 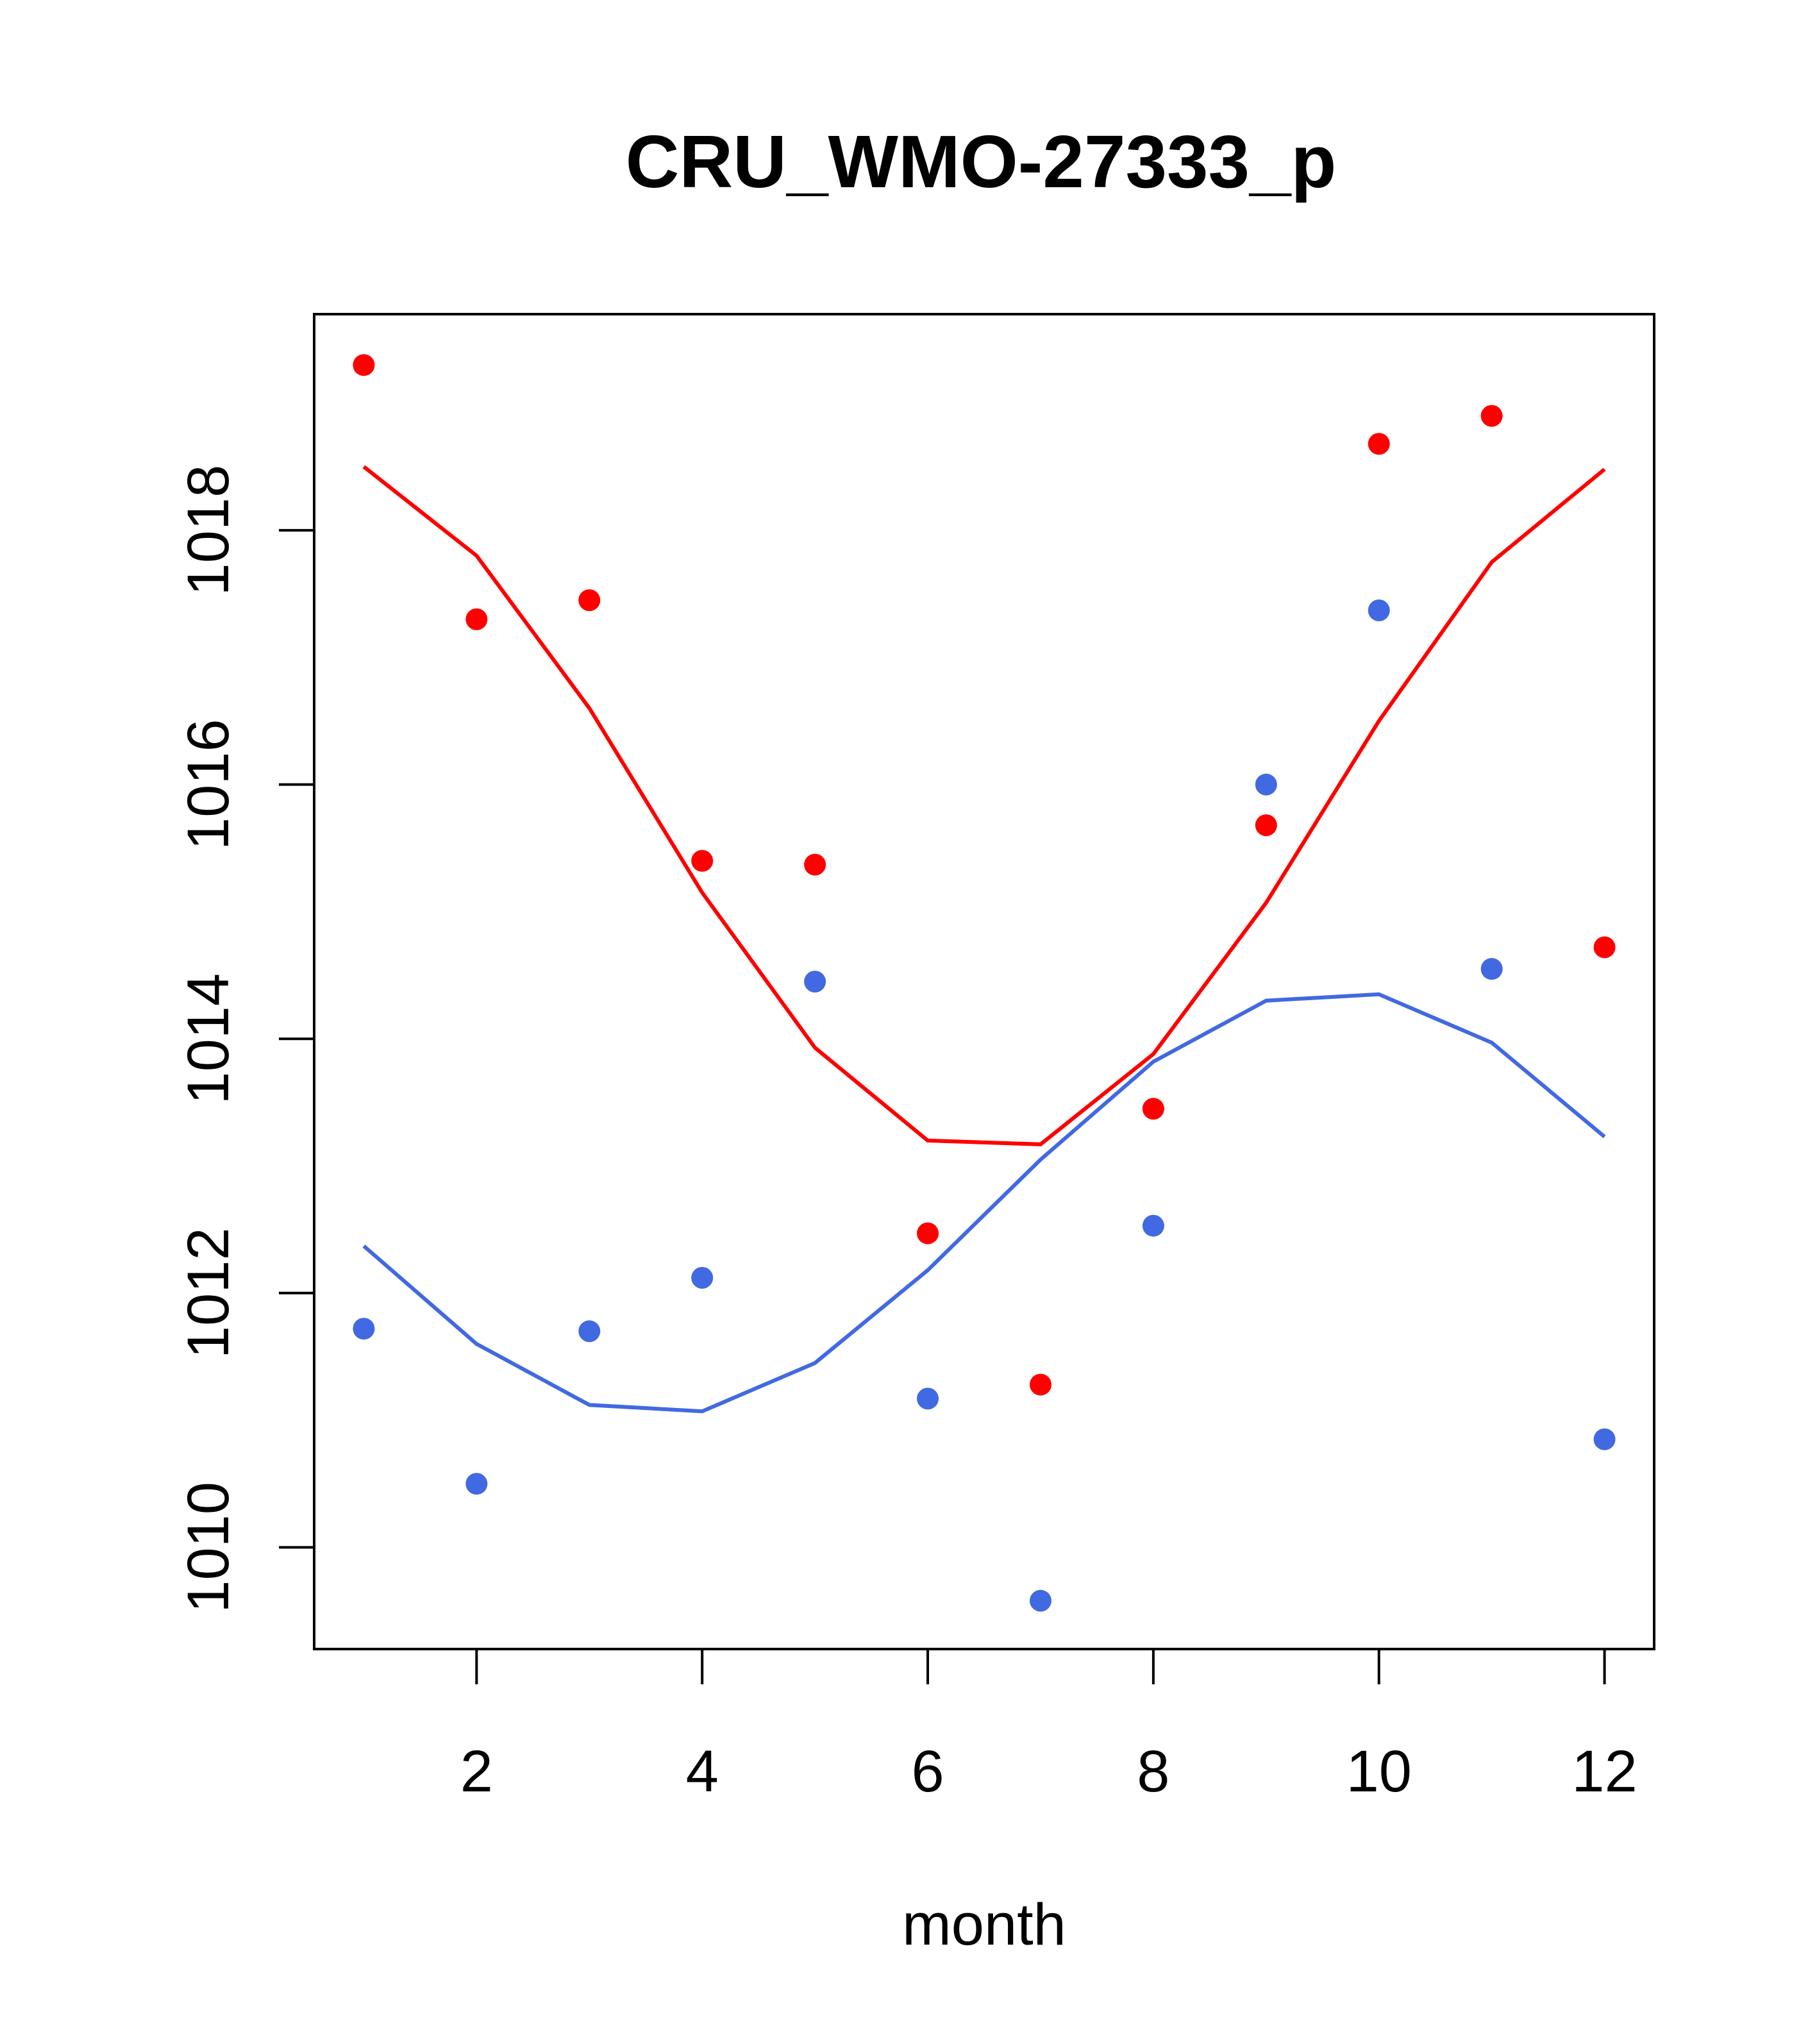 I want to click on x-tick-label: 6, so click(x=928, y=1772).